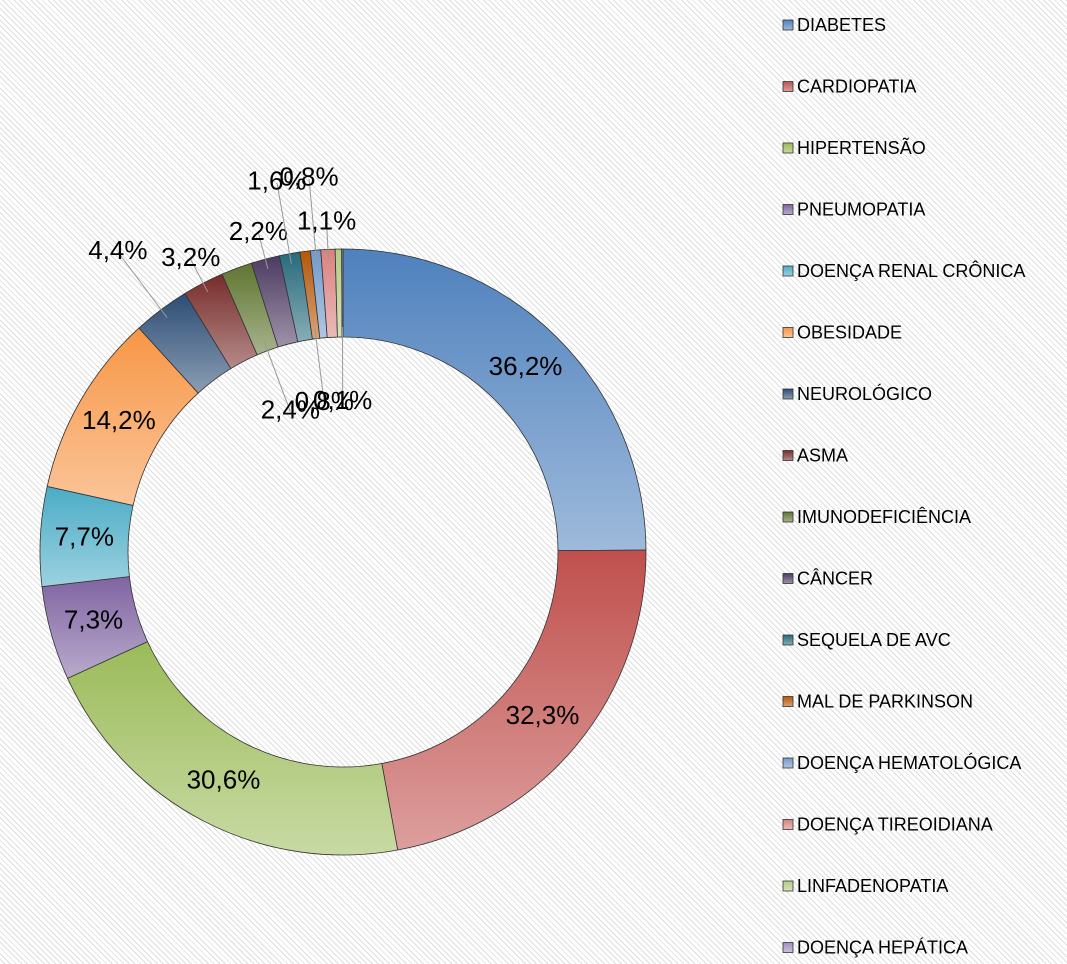 The width and height of the screenshot is (1067, 964). Describe the element at coordinates (276, 181) in the screenshot. I see `data-label: 1,6%` at that location.